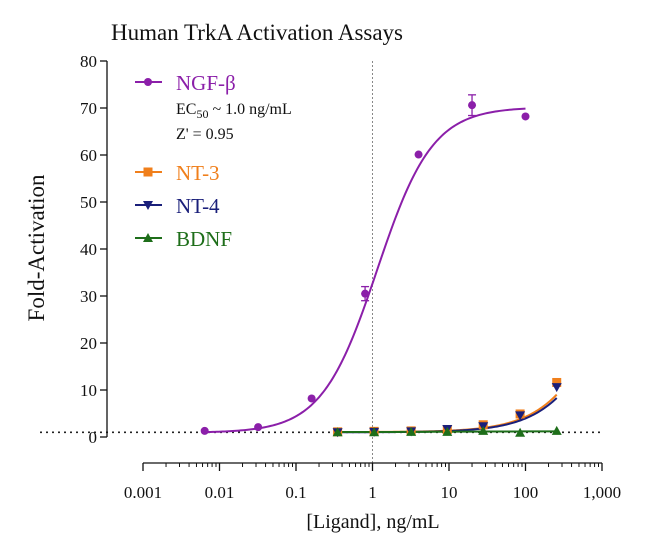 The width and height of the screenshot is (650, 555). What do you see at coordinates (88, 390) in the screenshot?
I see `y-tick-label-1: 10` at bounding box center [88, 390].